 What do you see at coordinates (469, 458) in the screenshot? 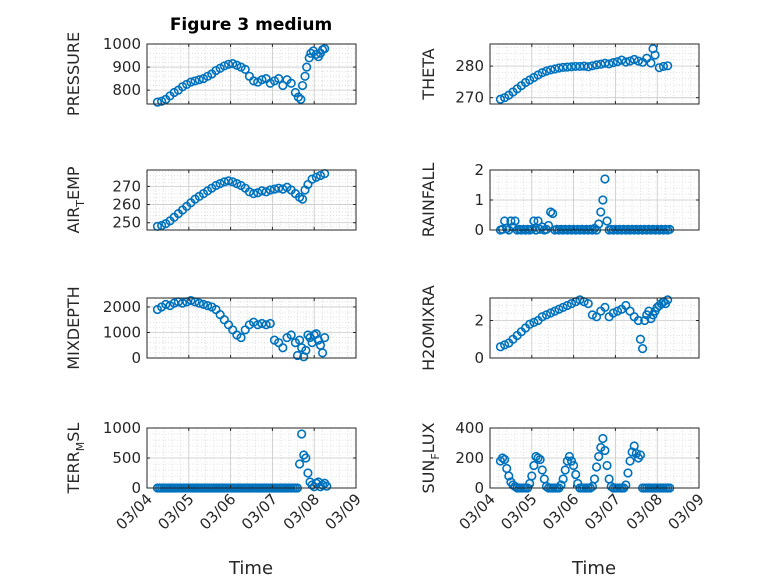
I see `y-tick-label-7-1: 200` at bounding box center [469, 458].